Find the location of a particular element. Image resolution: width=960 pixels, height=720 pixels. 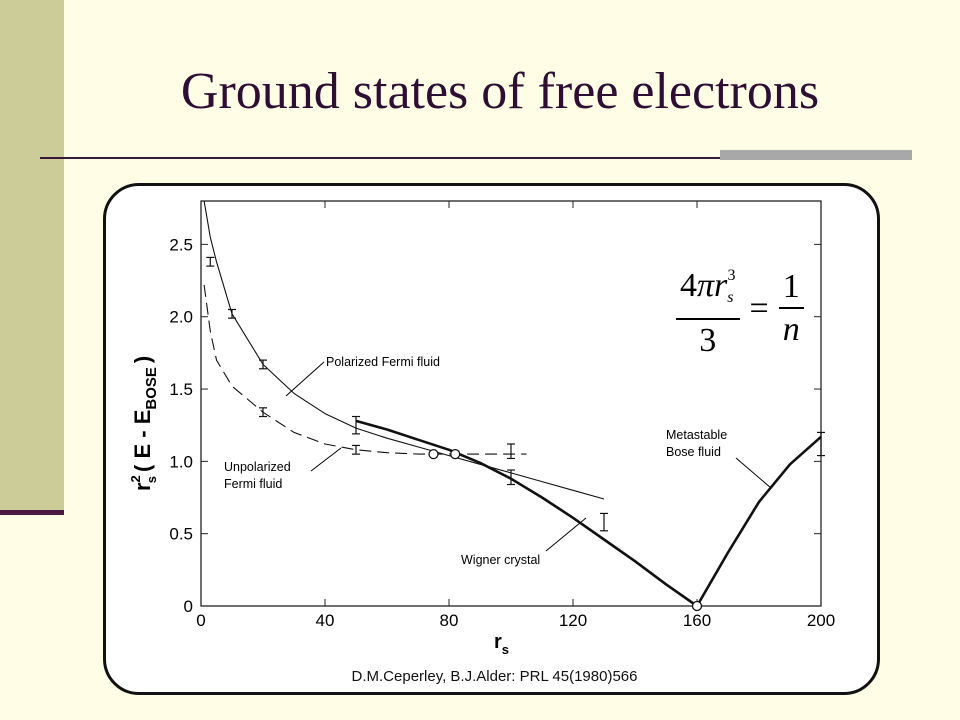

x-tick-label: 200 is located at coordinates (821, 620).